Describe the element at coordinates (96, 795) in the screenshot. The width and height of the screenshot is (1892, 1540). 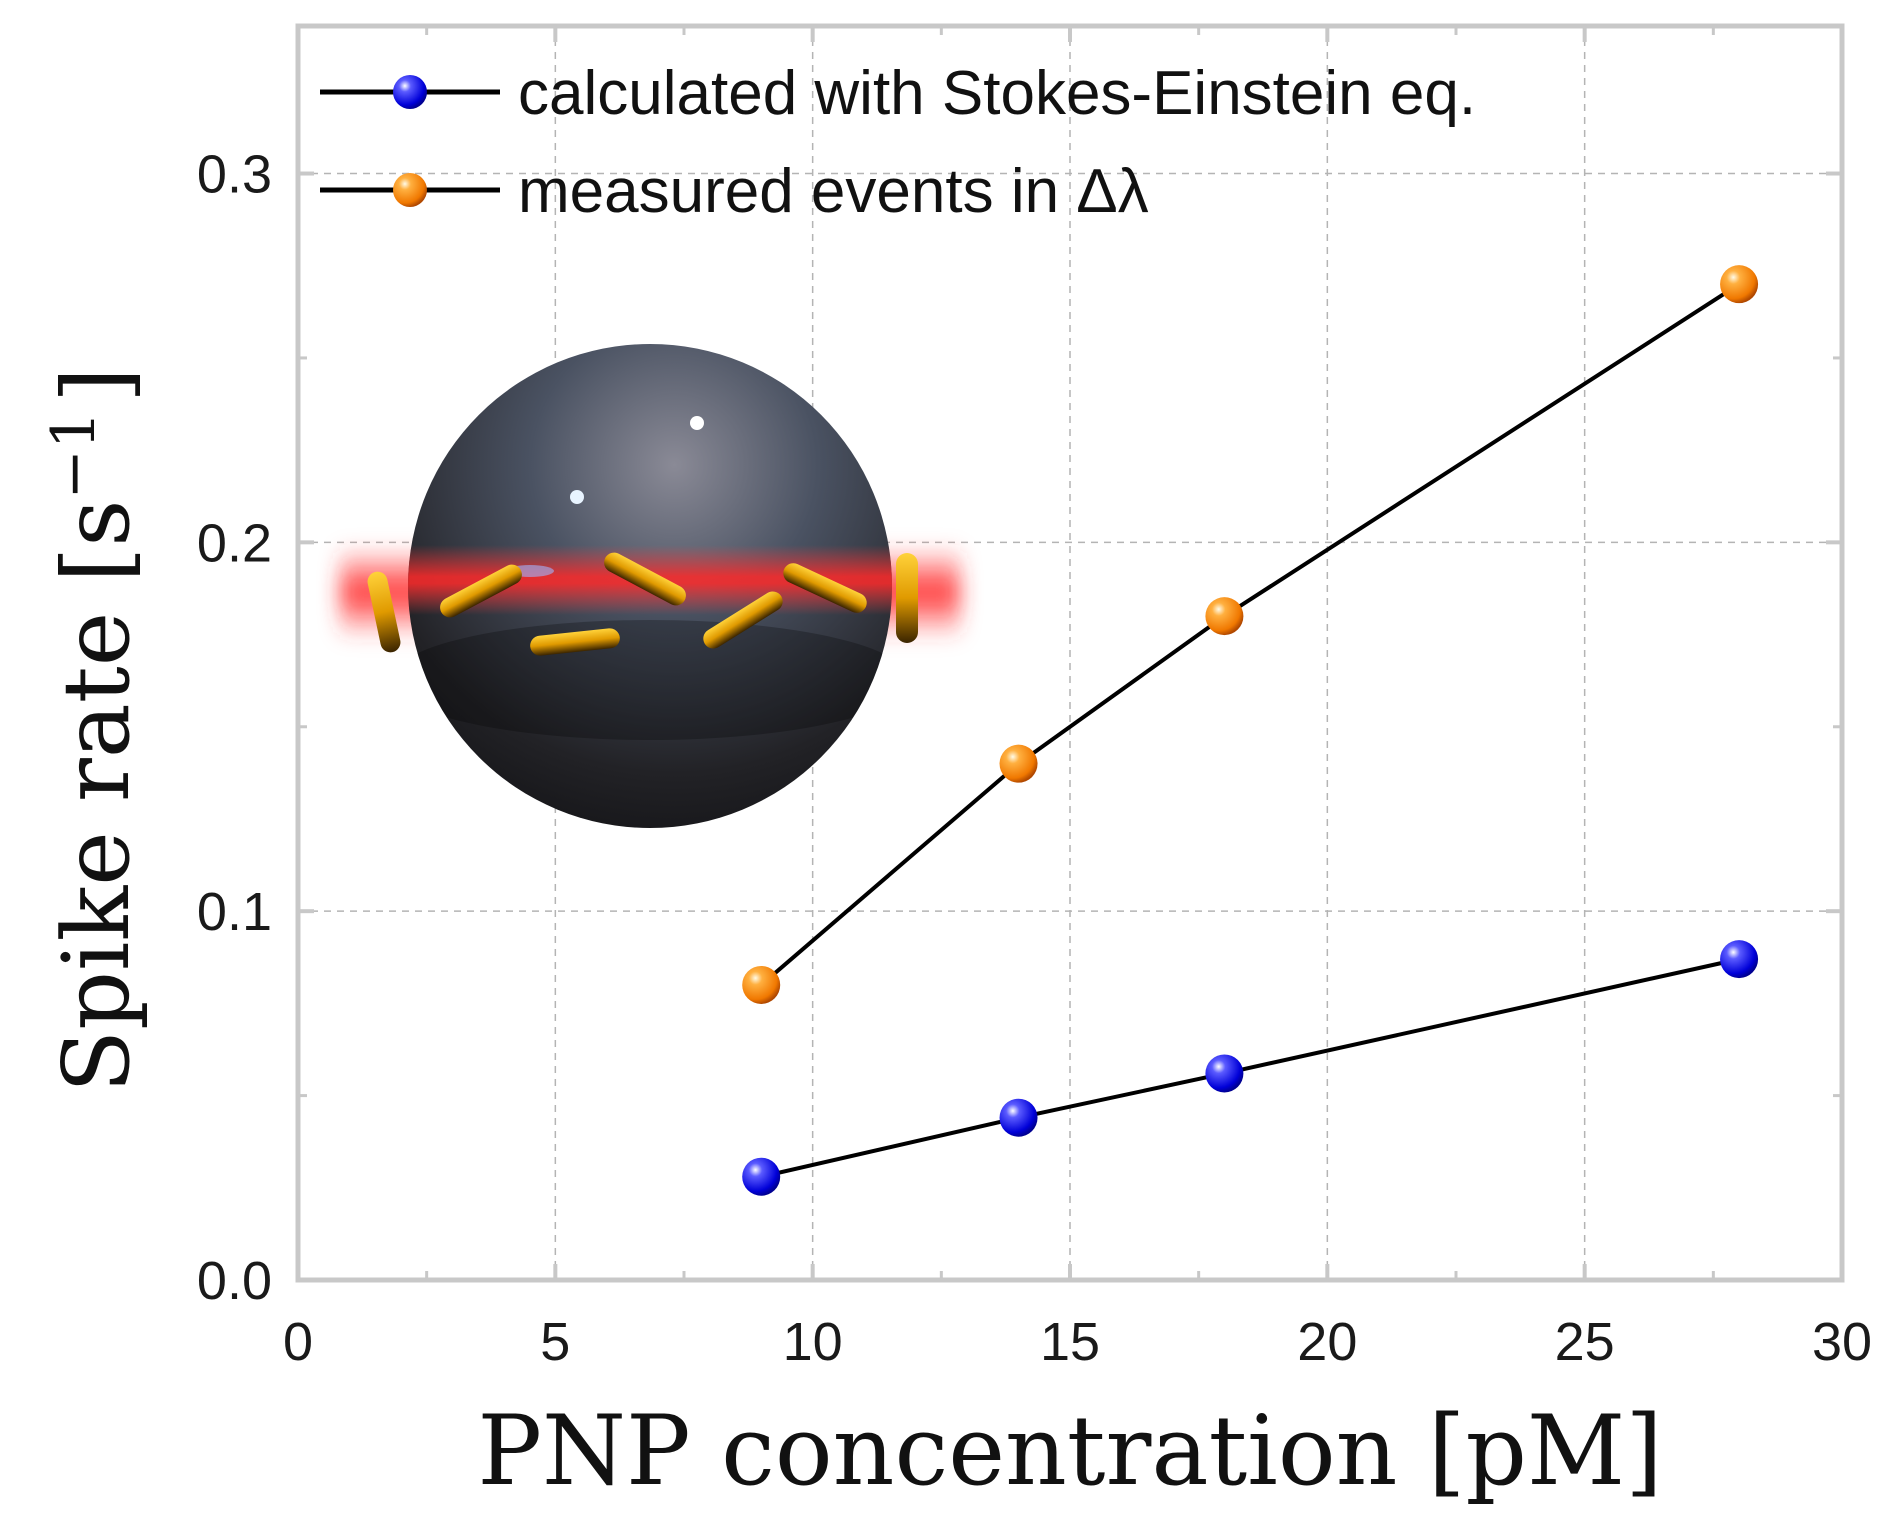
I see `y-axis-title-main: Spike rate [s` at that location.